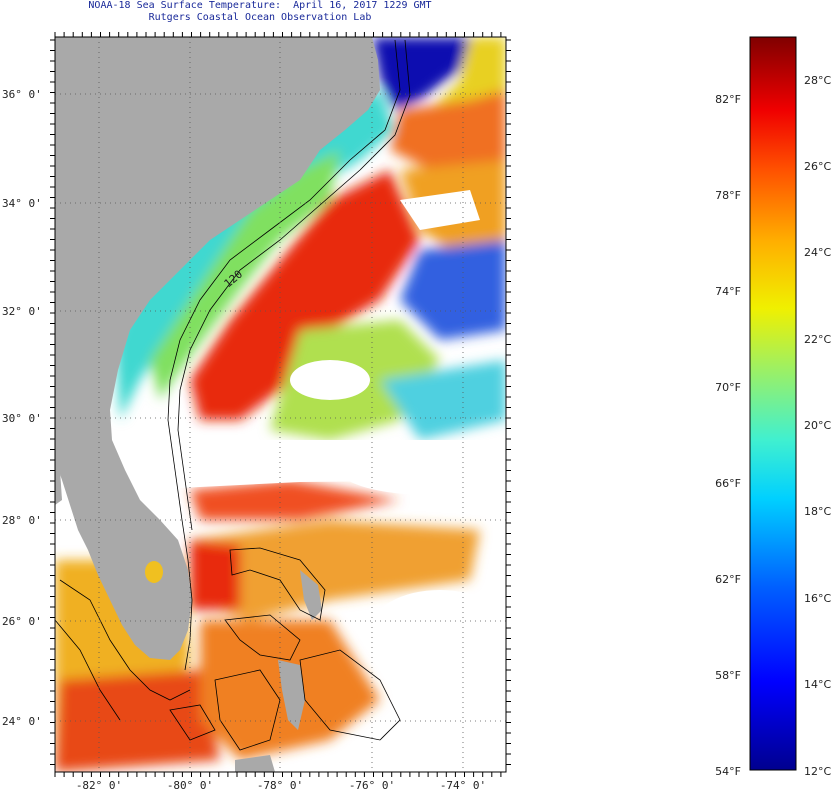  What do you see at coordinates (22, 520) in the screenshot?
I see `lat-label: 28° 0'` at bounding box center [22, 520].